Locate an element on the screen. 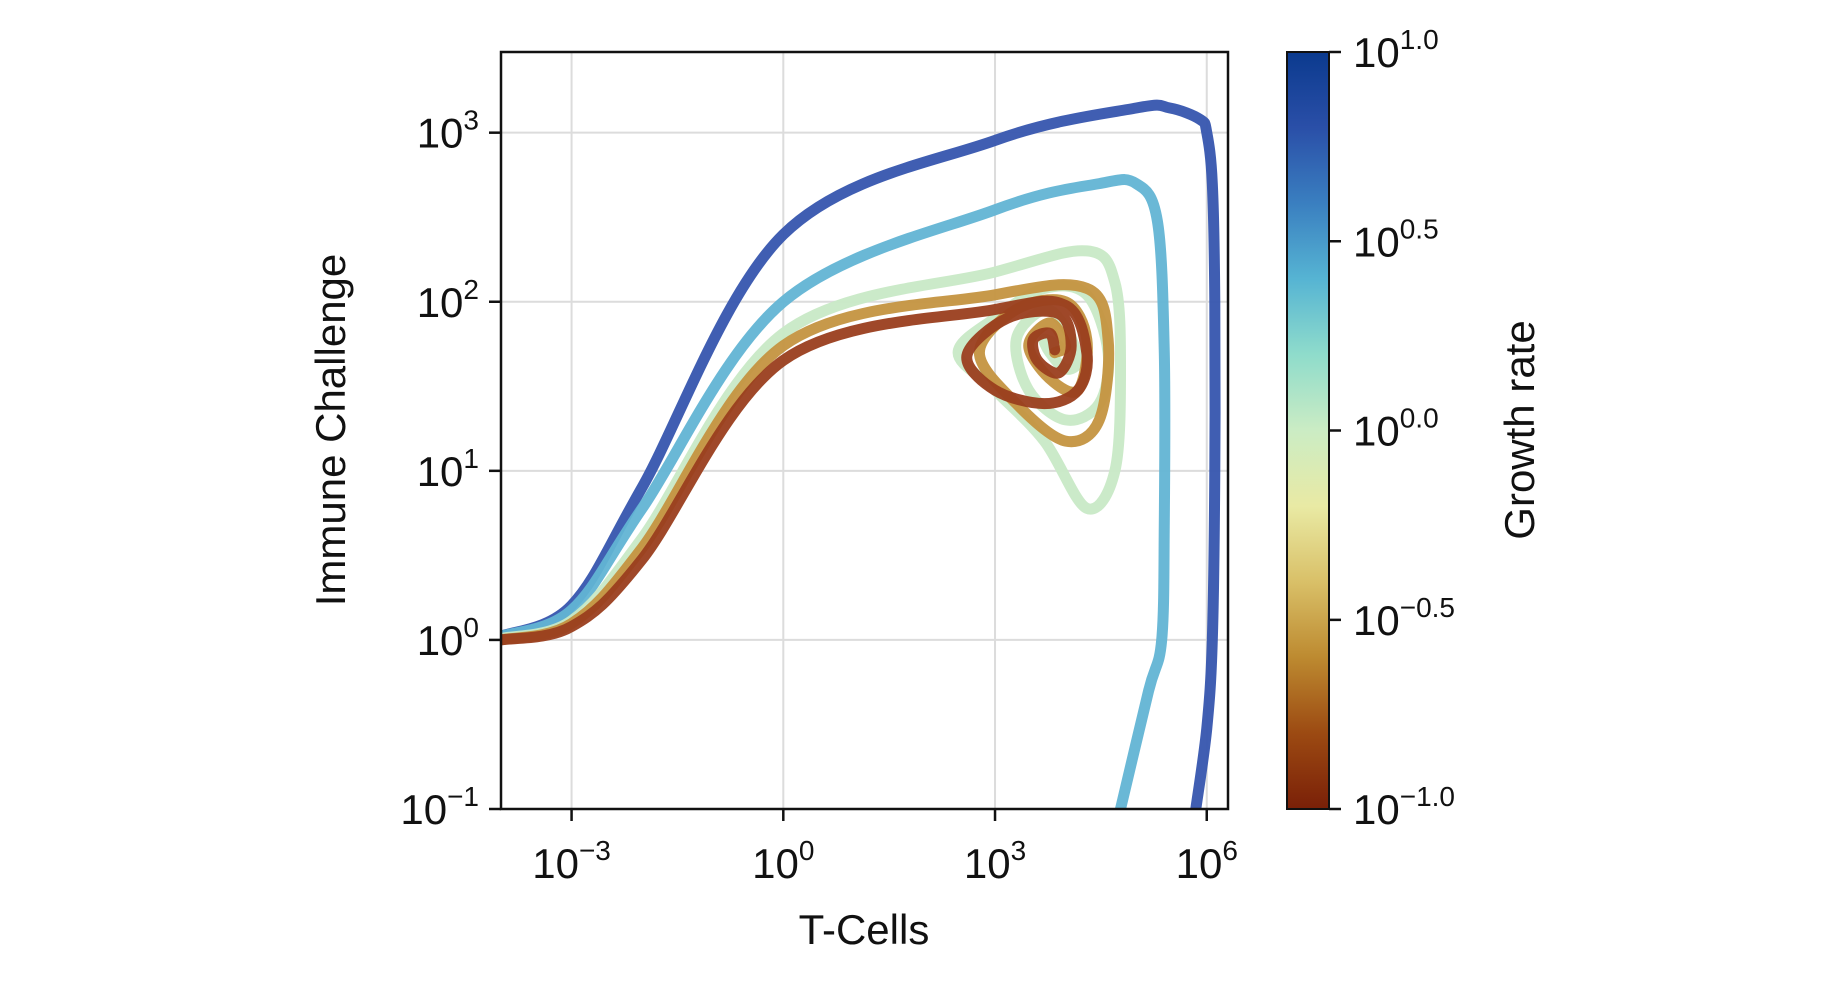 The image size is (1833, 1001). y-tick-label: 10⁻¹ is located at coordinates (439, 807).